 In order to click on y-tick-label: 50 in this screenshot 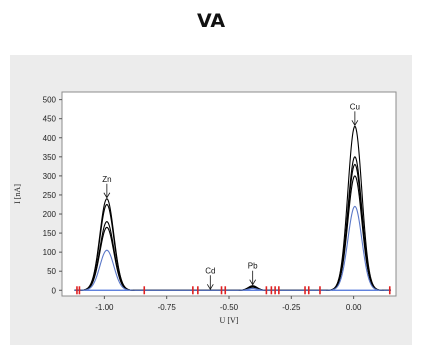, I will do `click(51, 271)`.